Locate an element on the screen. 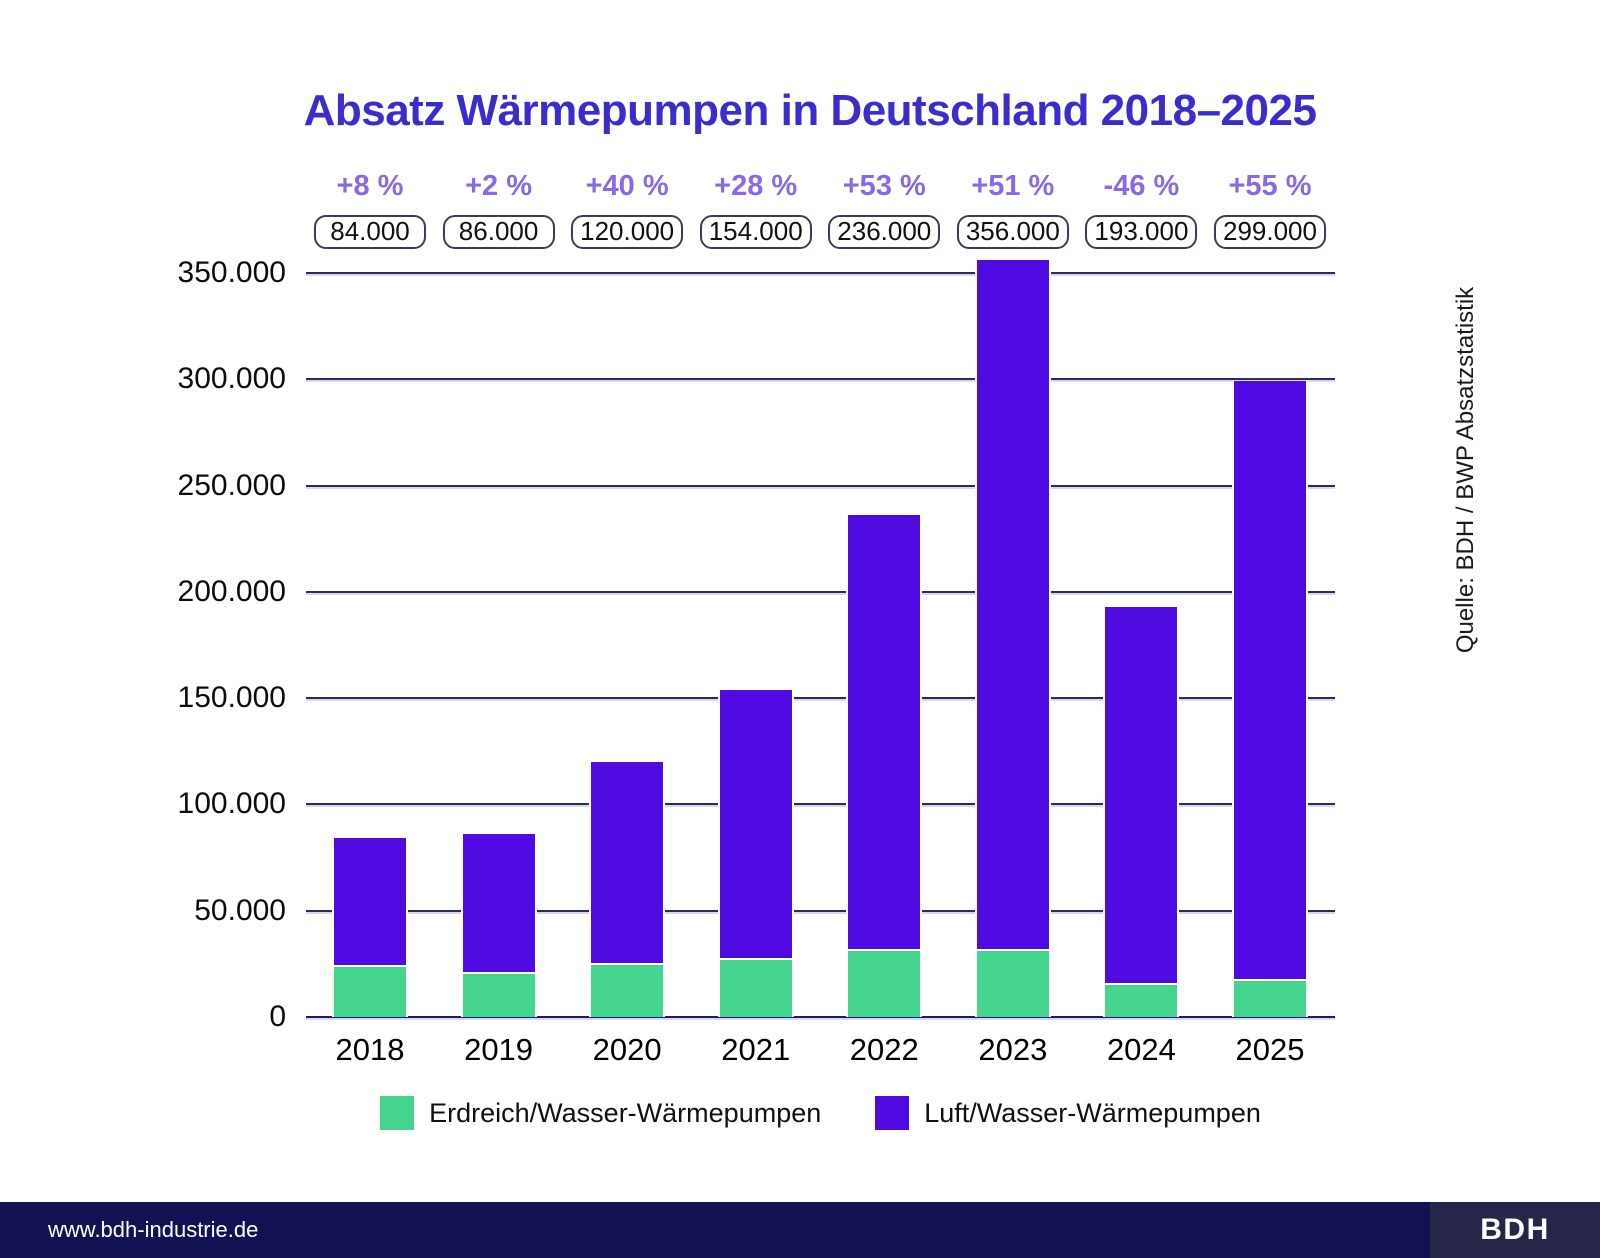  legend-item: Erdreich/Wasser-Wärmepumpen is located at coordinates (600, 1113).